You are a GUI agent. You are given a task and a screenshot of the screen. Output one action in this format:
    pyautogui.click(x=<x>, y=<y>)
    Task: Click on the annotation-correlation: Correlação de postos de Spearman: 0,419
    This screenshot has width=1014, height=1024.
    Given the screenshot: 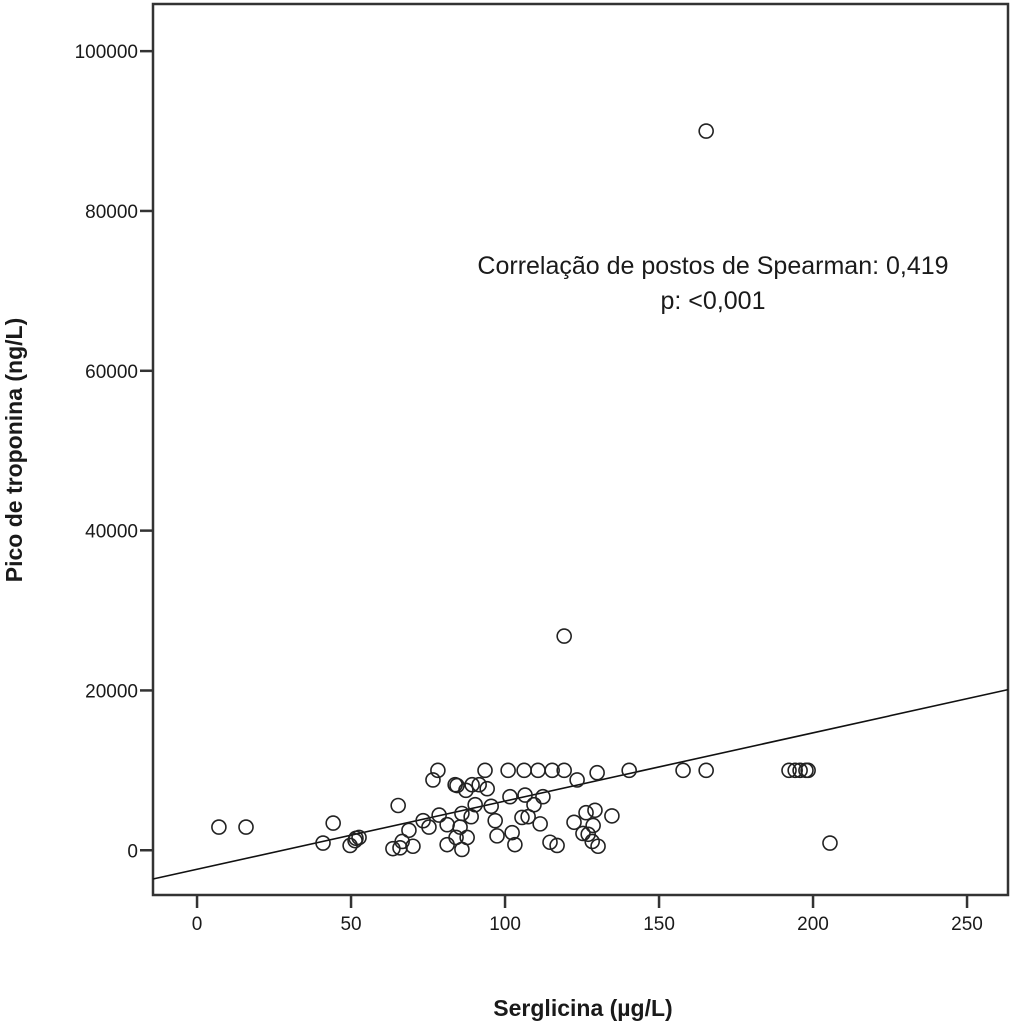 What is the action you would take?
    pyautogui.click(x=712, y=266)
    